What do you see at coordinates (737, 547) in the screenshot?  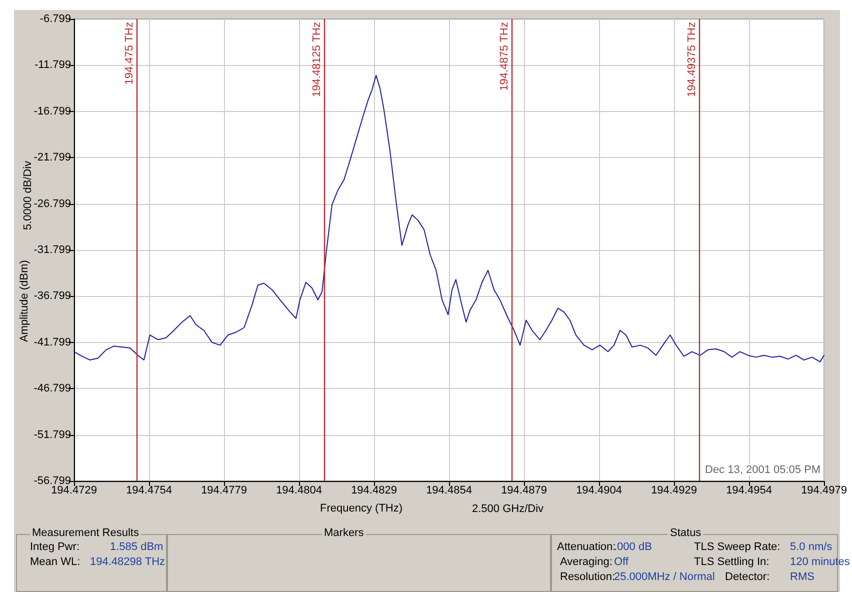 I see `text: TLS Sweep Rate:` at bounding box center [737, 547].